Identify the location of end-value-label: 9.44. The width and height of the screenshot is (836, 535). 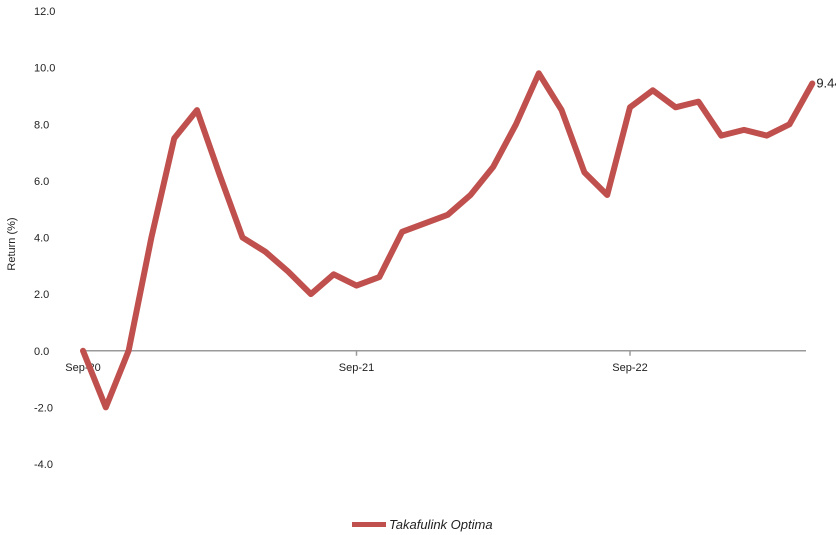
(826, 82).